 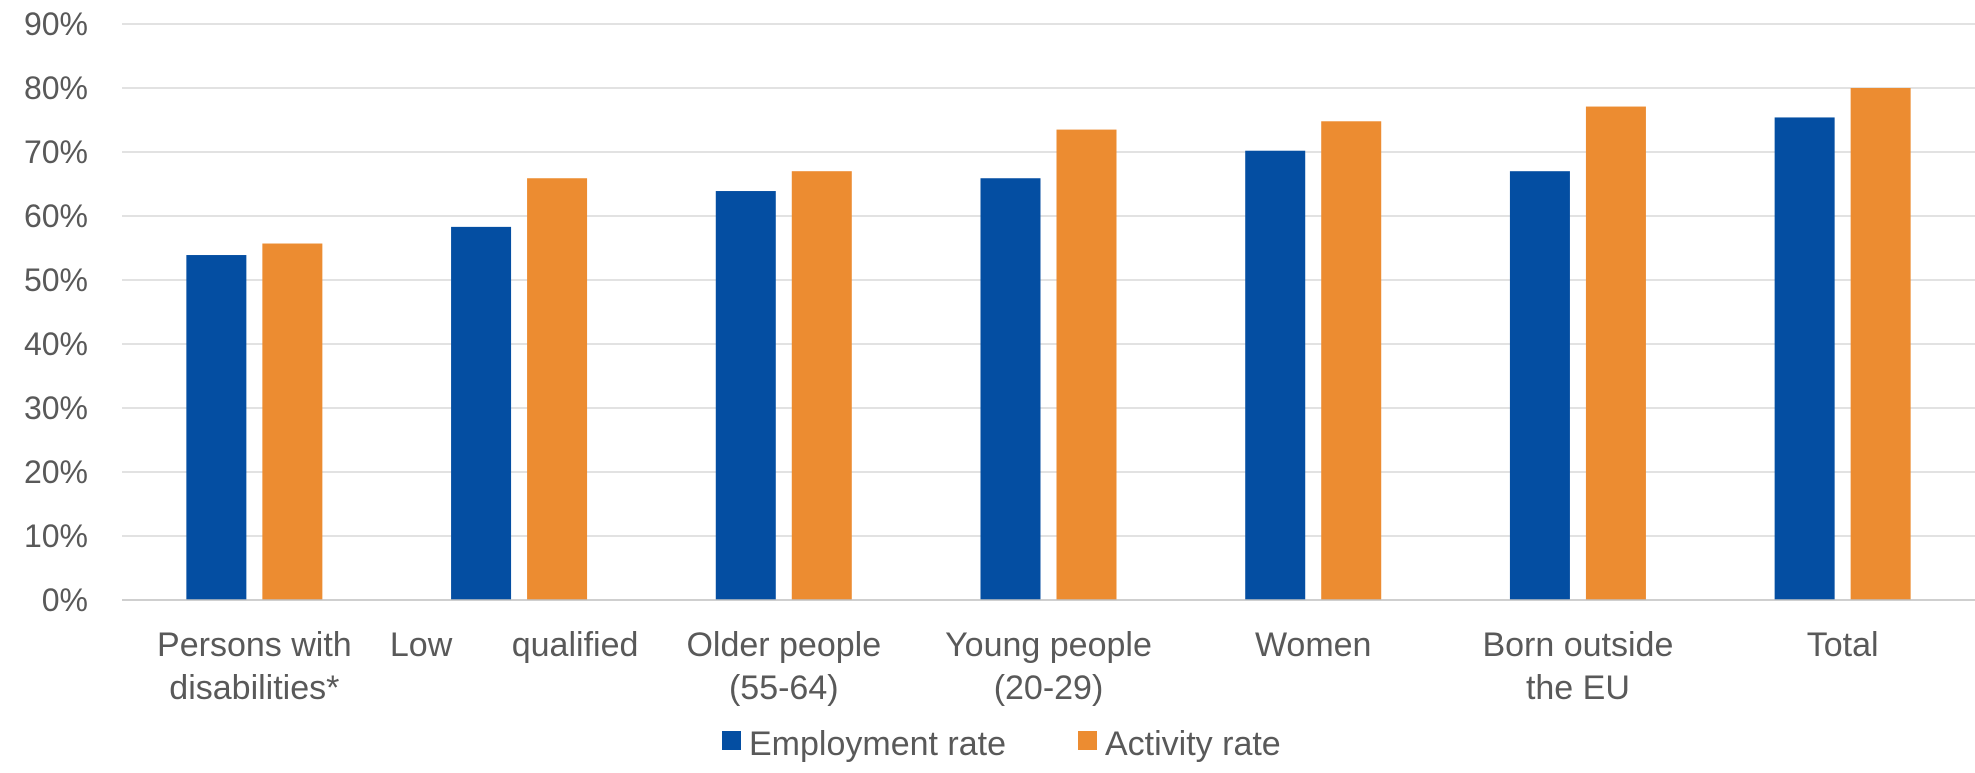 What do you see at coordinates (56, 344) in the screenshot?
I see `y-tick-label: 40%` at bounding box center [56, 344].